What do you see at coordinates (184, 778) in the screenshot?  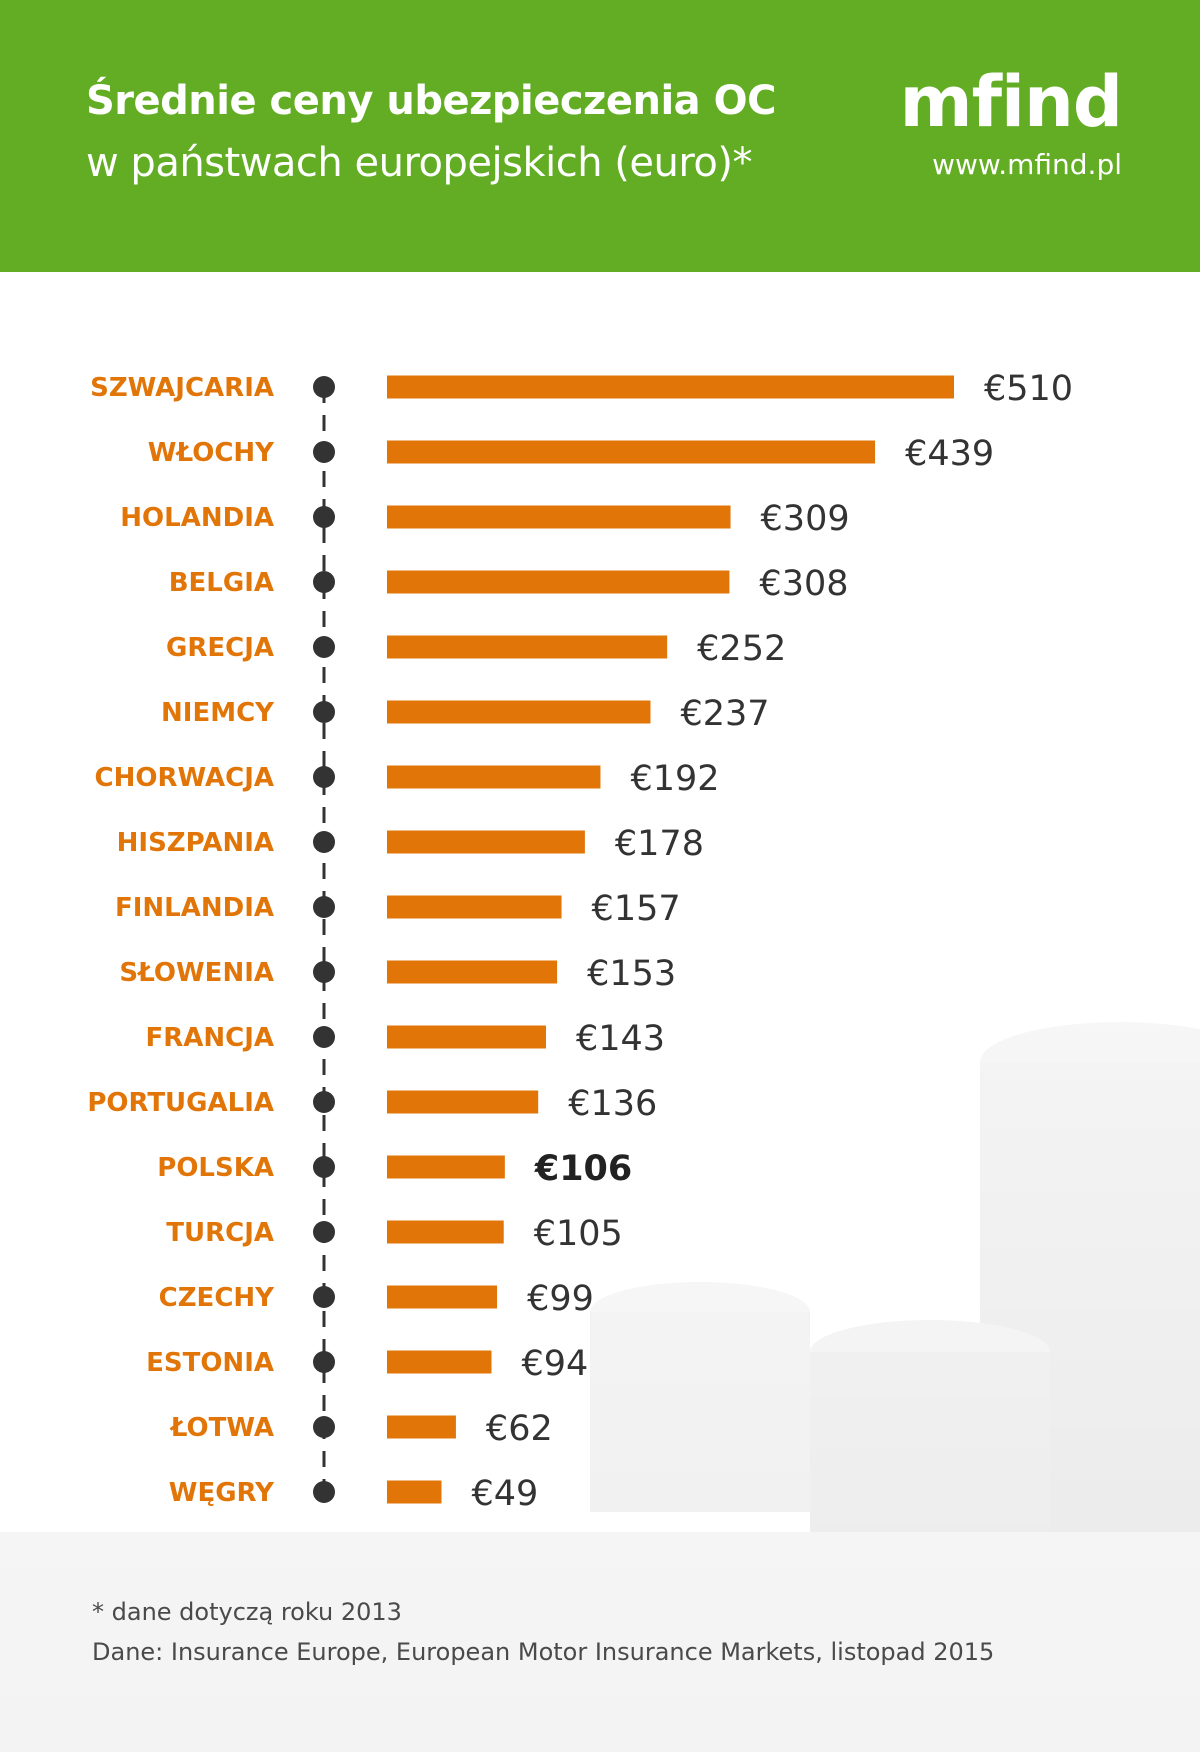 I see `category-label: CHORWACJA` at bounding box center [184, 778].